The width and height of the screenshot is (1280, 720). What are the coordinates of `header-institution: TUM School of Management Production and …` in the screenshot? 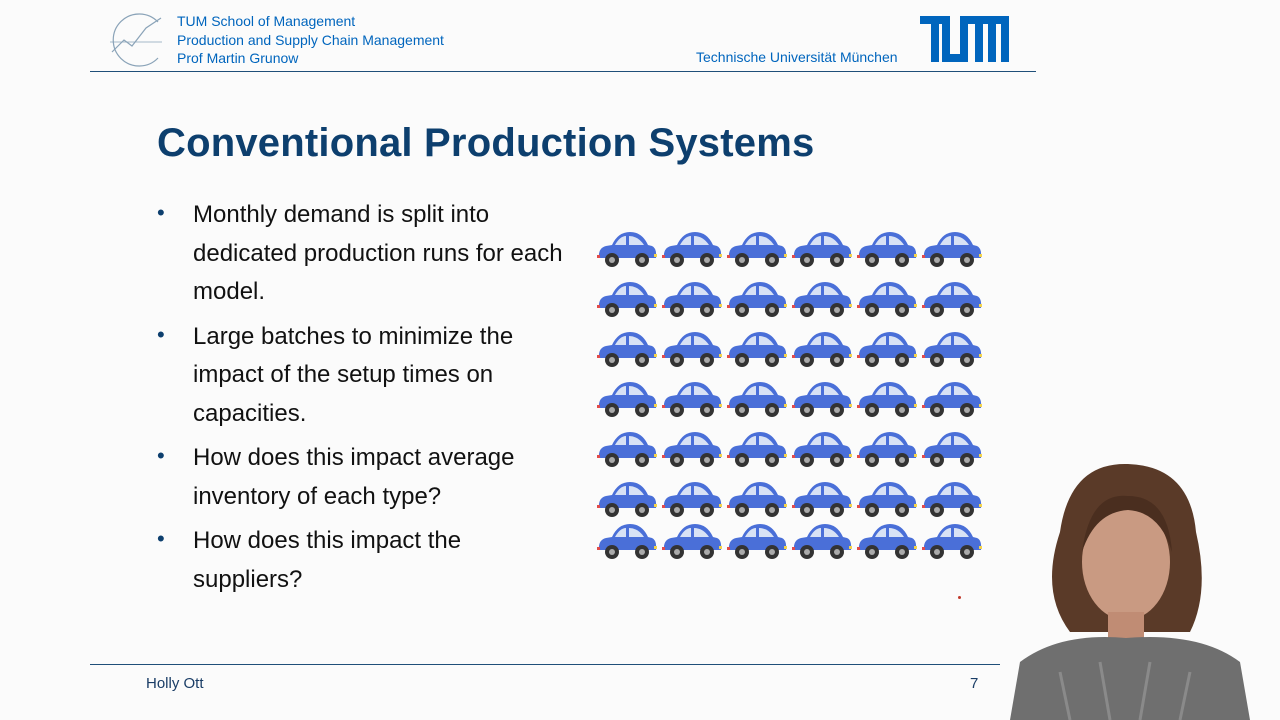 It's located at (310, 40).